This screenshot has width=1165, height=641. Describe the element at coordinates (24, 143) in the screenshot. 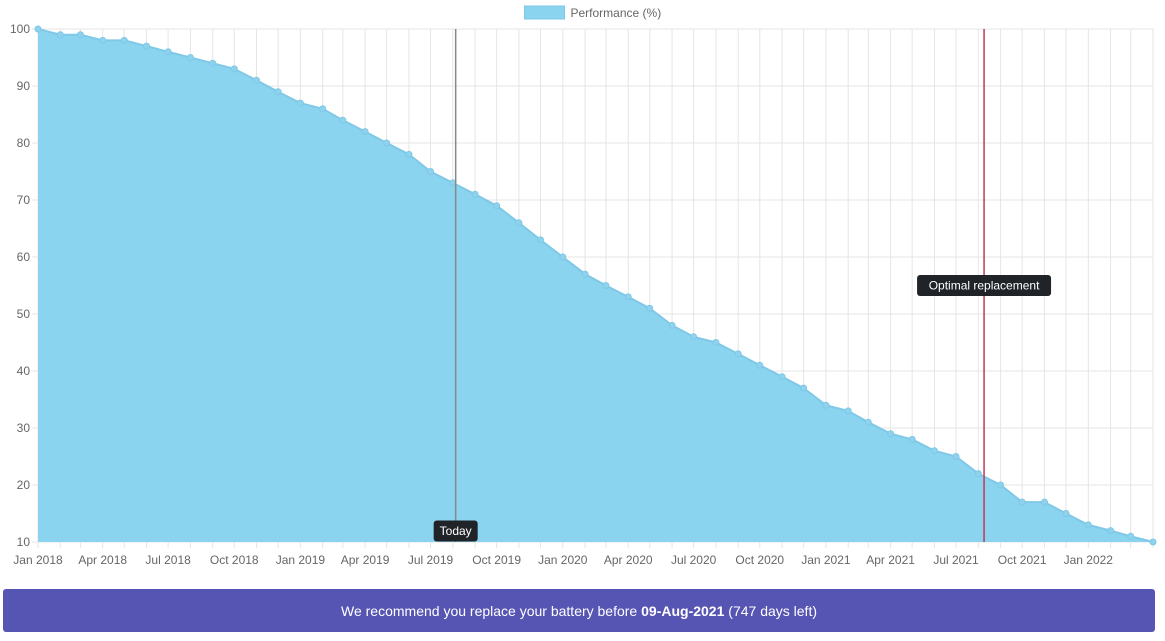

I see `y-tick-label: 80` at that location.